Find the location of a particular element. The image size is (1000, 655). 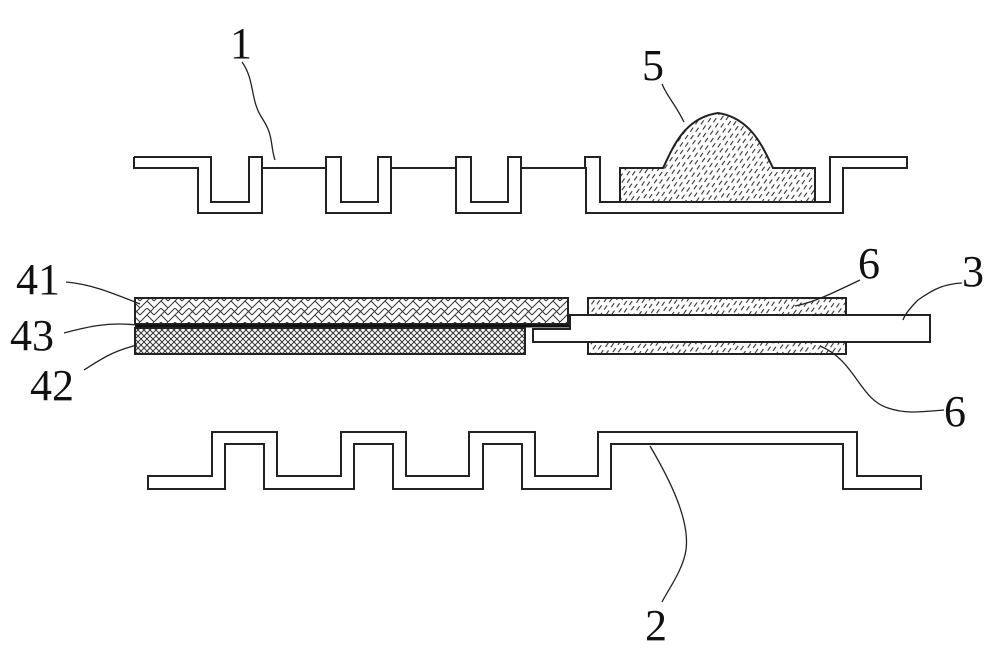

pad-6-top is located at coordinates (717, 306).